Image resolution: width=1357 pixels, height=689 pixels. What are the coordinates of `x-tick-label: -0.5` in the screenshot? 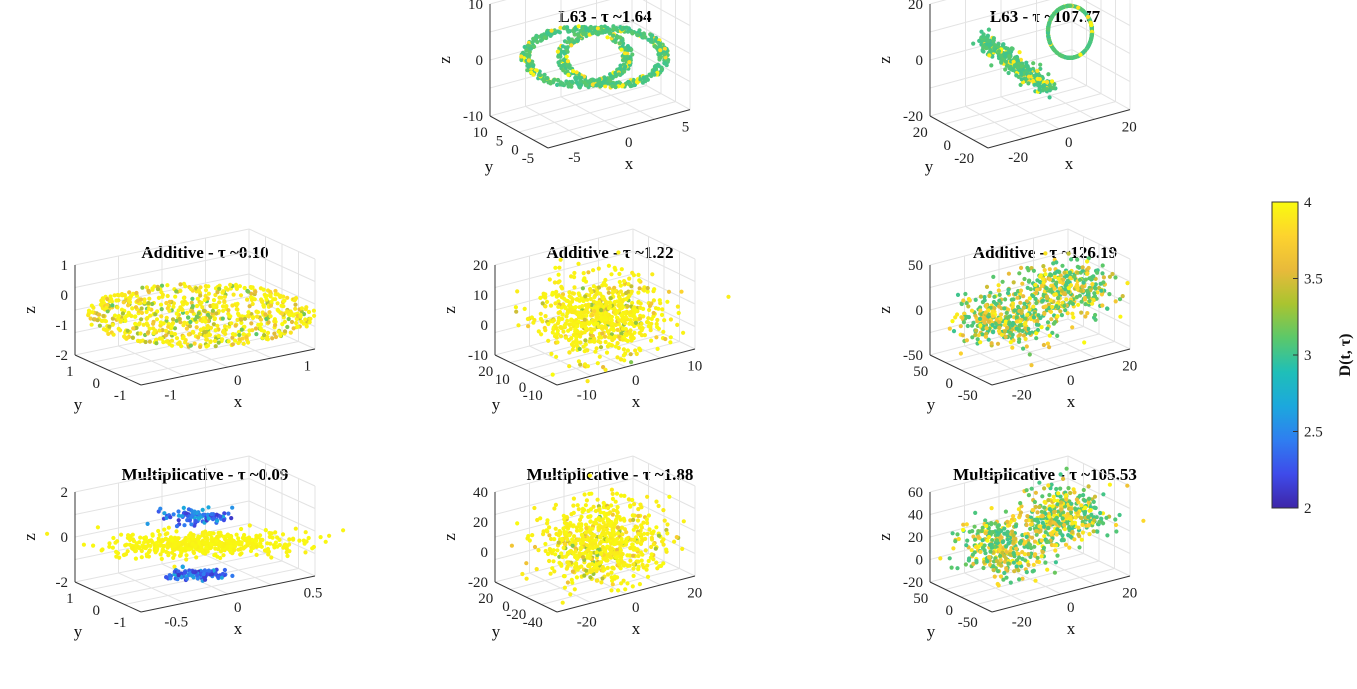 It's located at (176, 622).